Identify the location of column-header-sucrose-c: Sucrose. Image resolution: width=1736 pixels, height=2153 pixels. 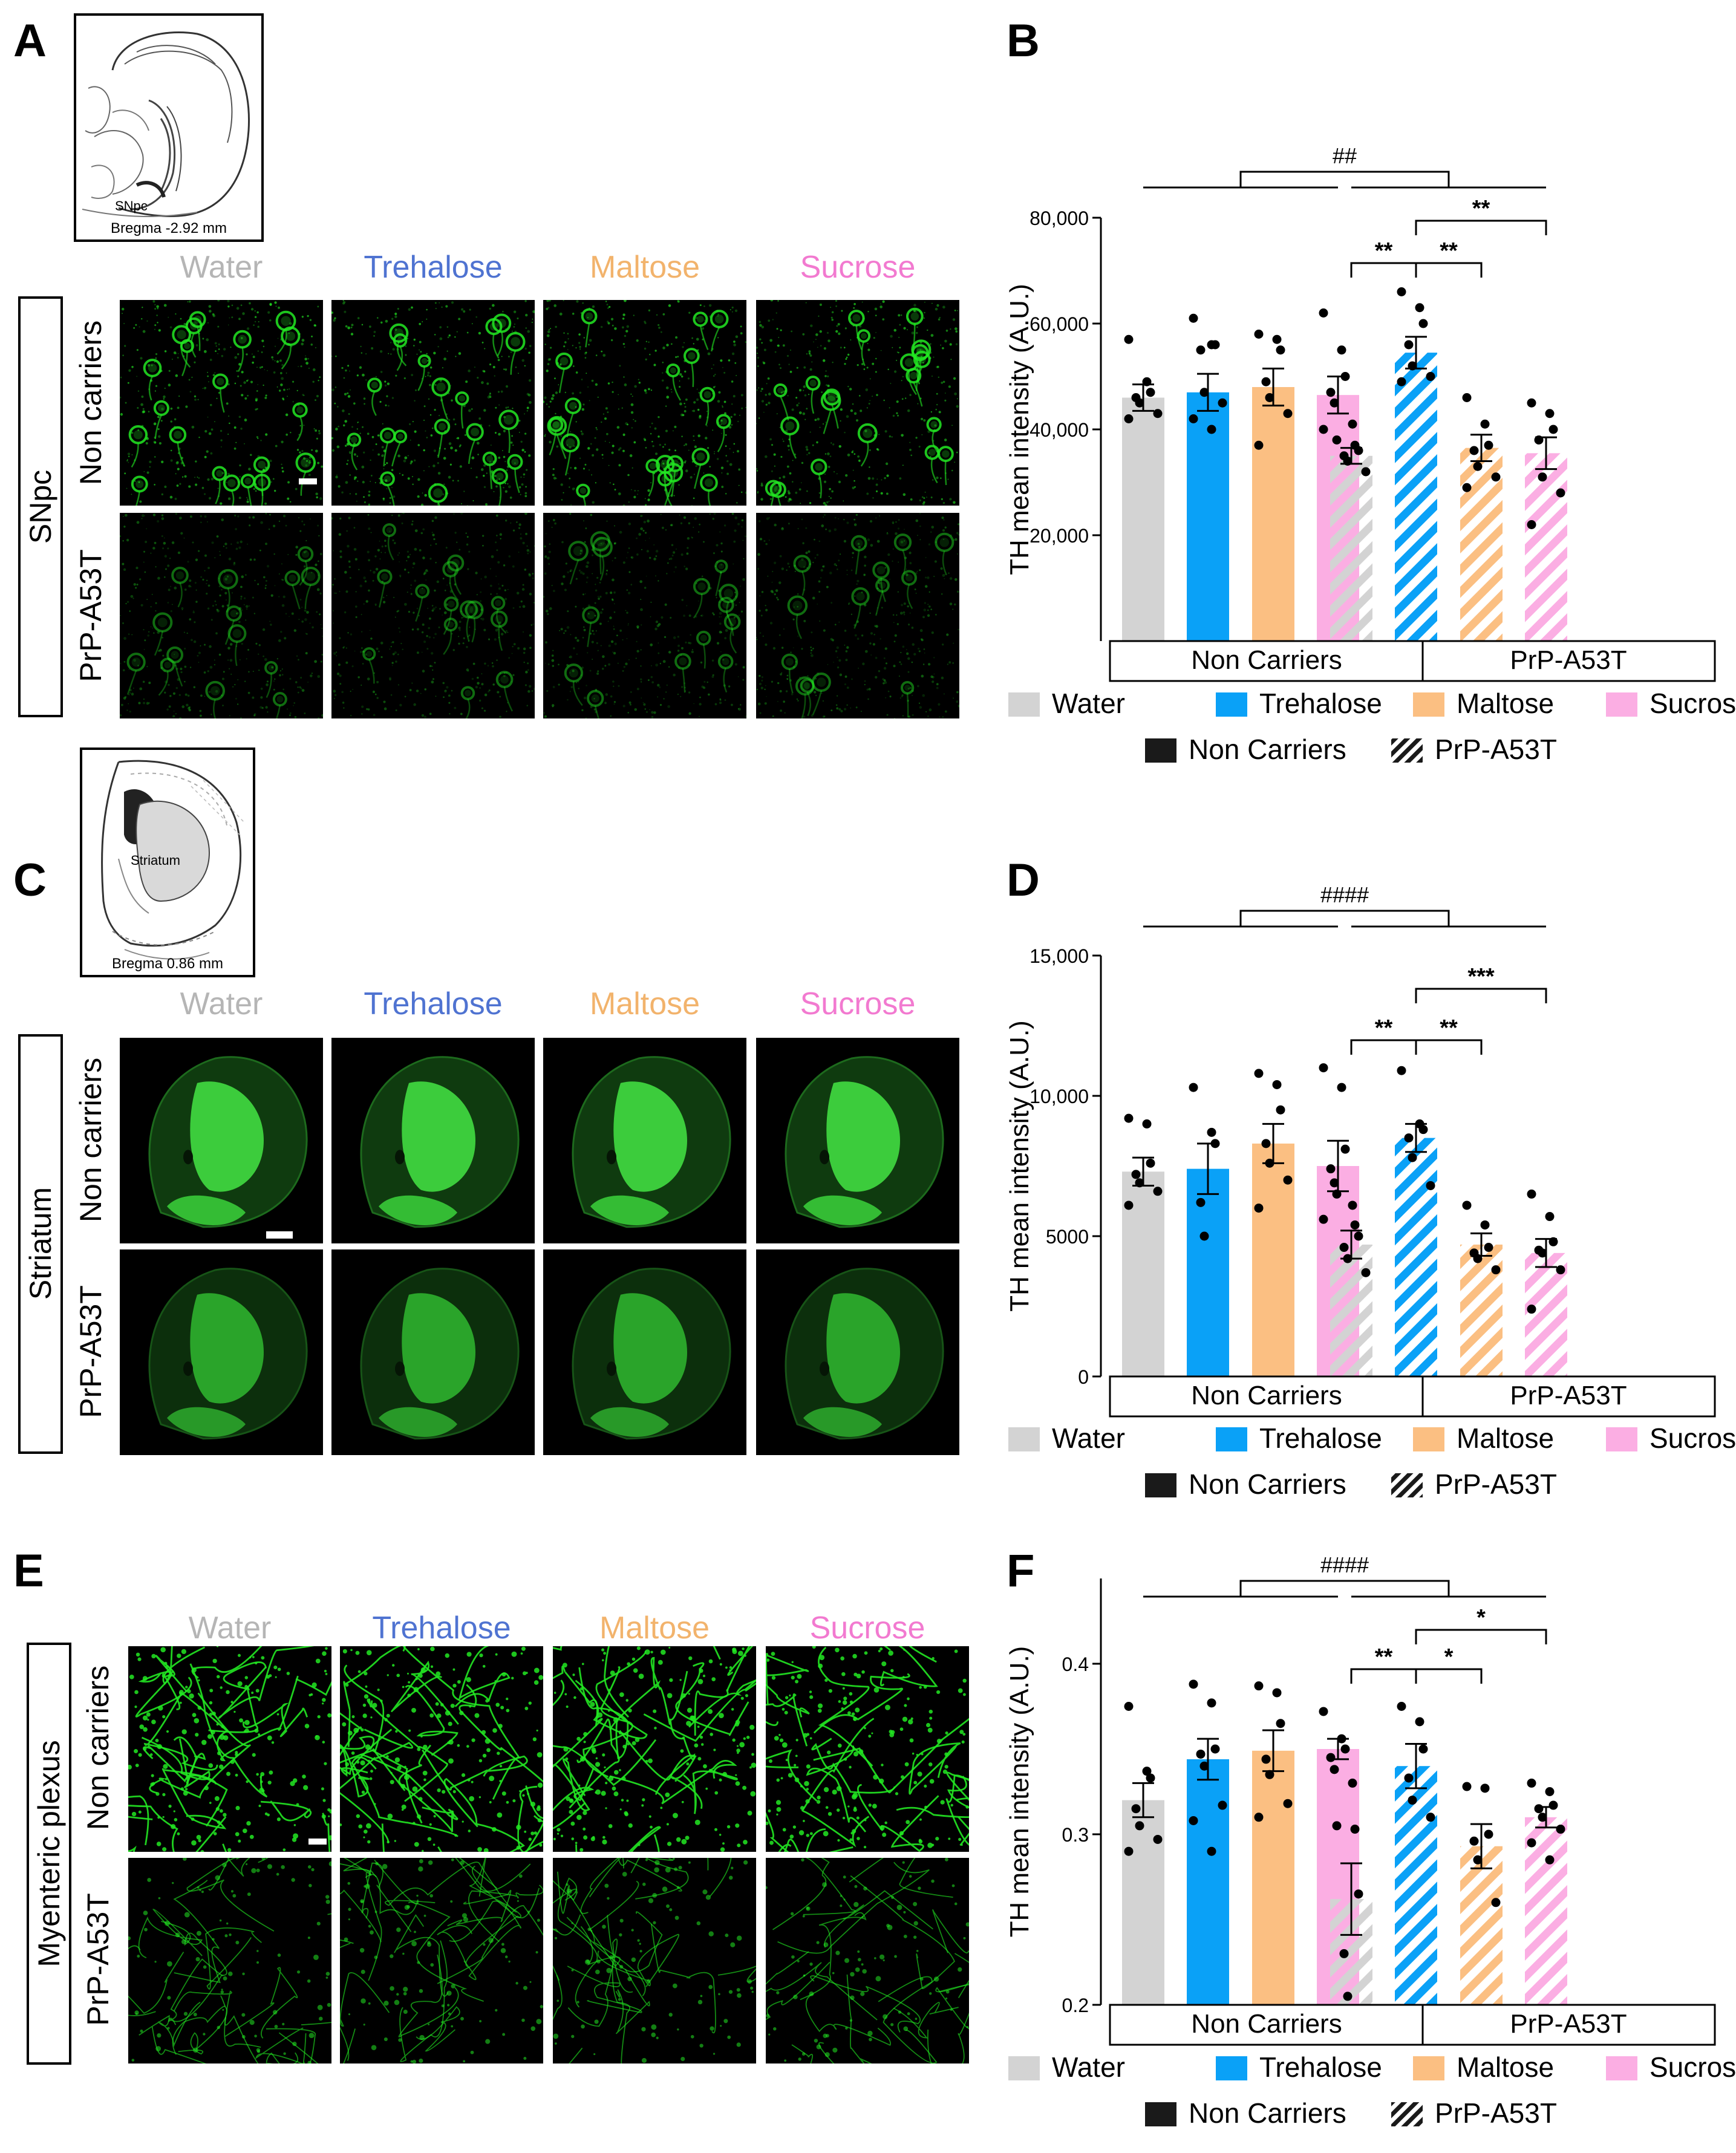
(858, 1004).